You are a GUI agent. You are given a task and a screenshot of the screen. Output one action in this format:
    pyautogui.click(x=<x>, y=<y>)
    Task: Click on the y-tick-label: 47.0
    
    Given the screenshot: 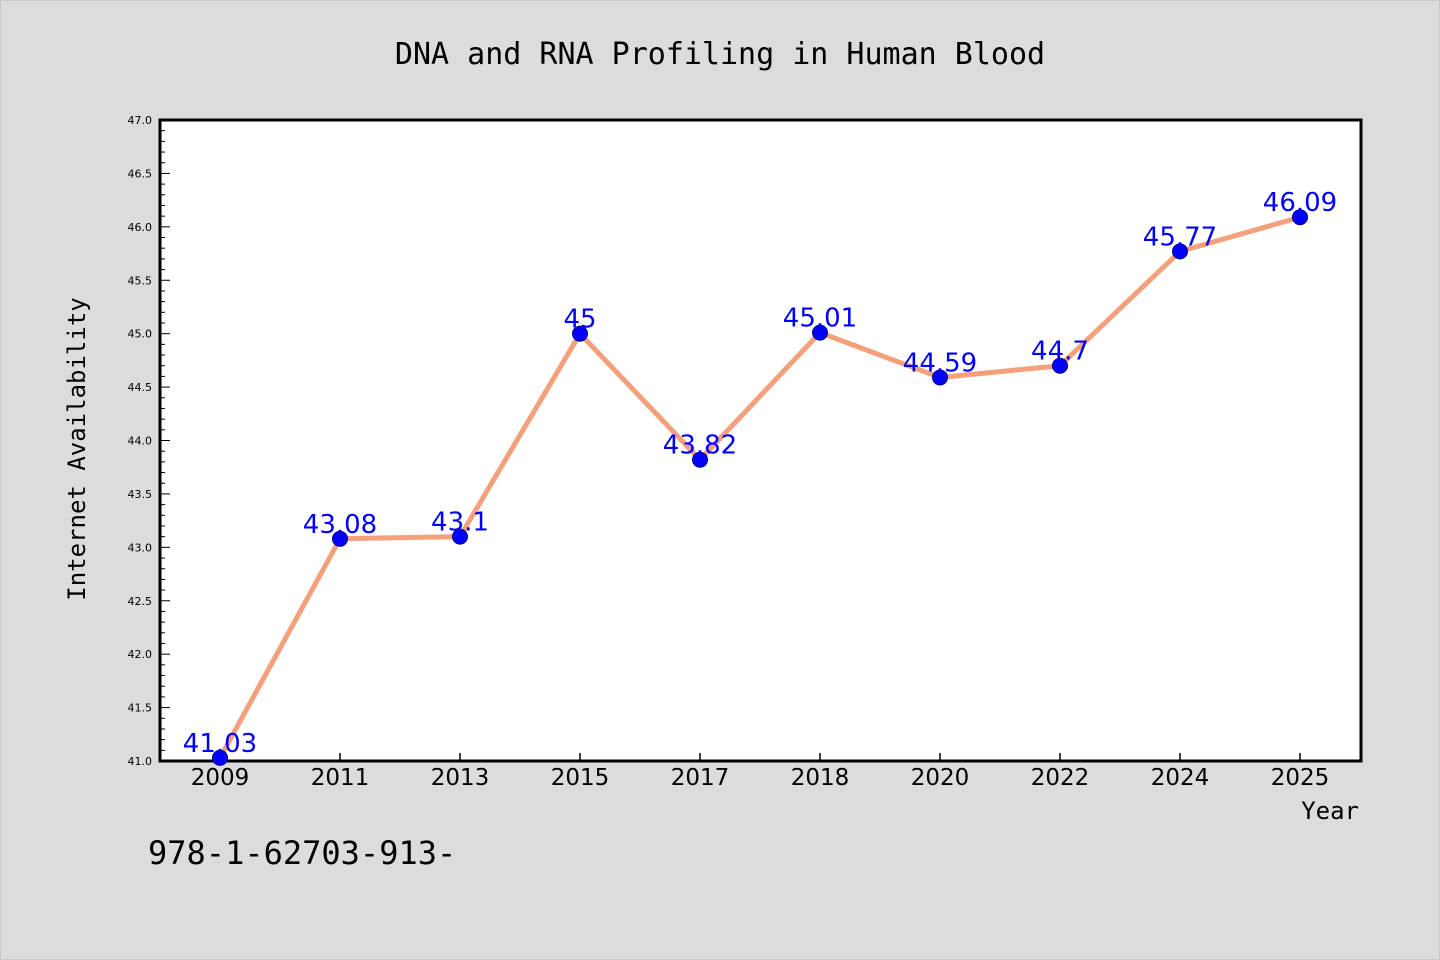 What is the action you would take?
    pyautogui.click(x=140, y=120)
    